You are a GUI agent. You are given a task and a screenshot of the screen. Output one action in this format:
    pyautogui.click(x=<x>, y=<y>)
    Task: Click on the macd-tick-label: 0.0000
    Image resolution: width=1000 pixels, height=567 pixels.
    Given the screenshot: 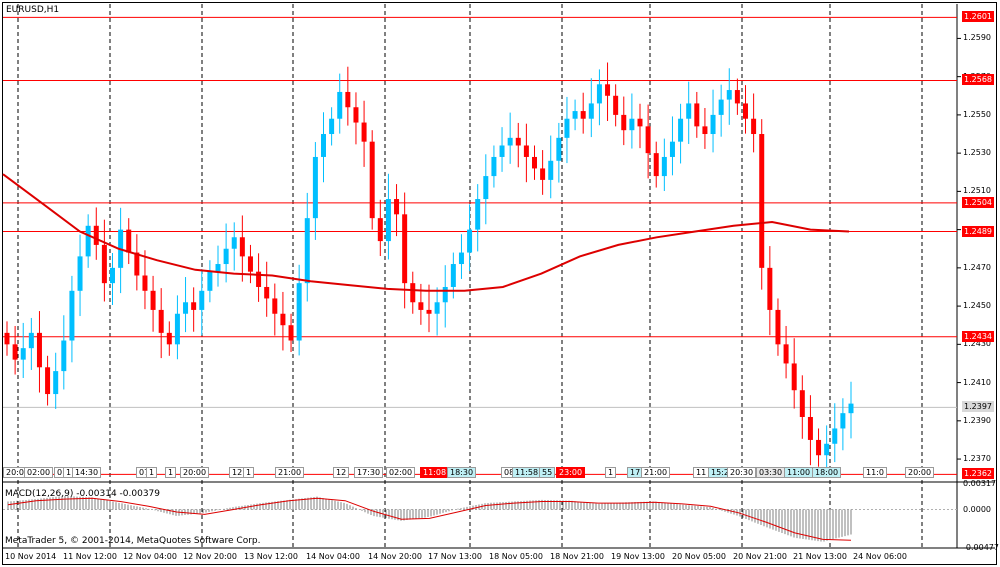 What is the action you would take?
    pyautogui.click(x=977, y=509)
    